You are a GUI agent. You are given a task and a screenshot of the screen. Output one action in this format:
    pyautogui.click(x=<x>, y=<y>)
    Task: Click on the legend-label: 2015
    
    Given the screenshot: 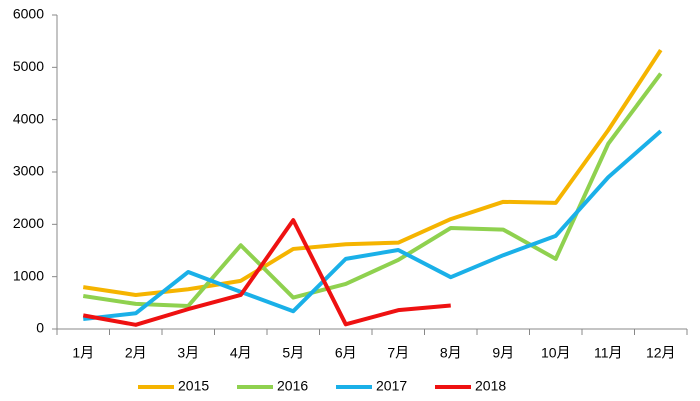 What is the action you would take?
    pyautogui.click(x=193, y=386)
    